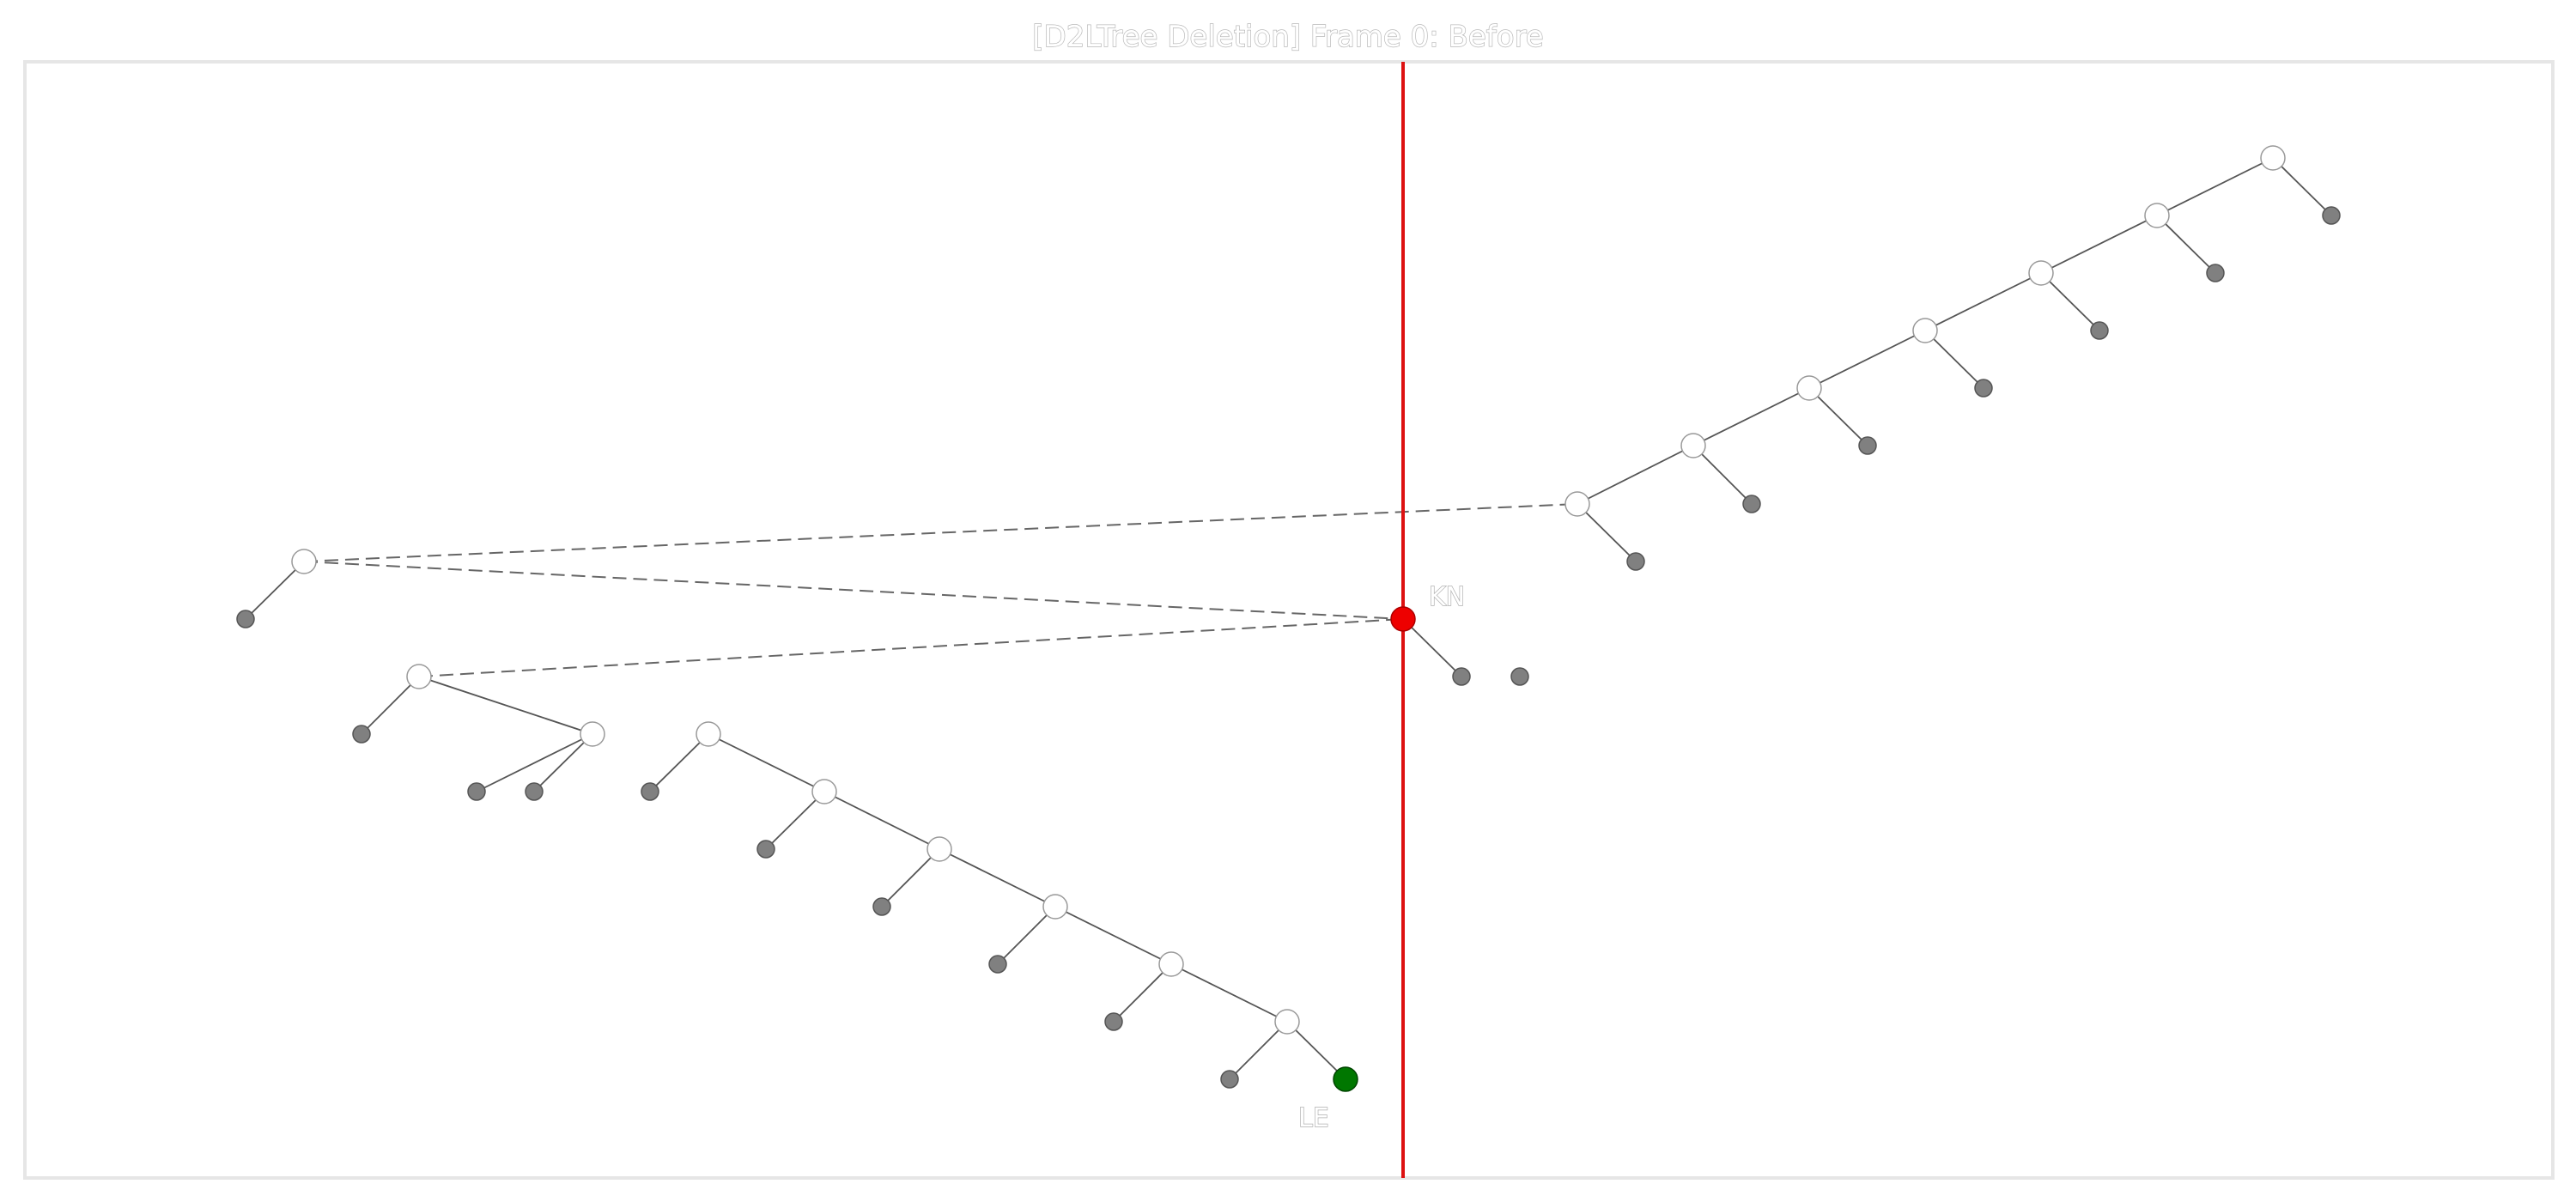 The width and height of the screenshot is (2576, 1202). Describe the element at coordinates (1313, 1118) in the screenshot. I see `le-label: LE` at that location.